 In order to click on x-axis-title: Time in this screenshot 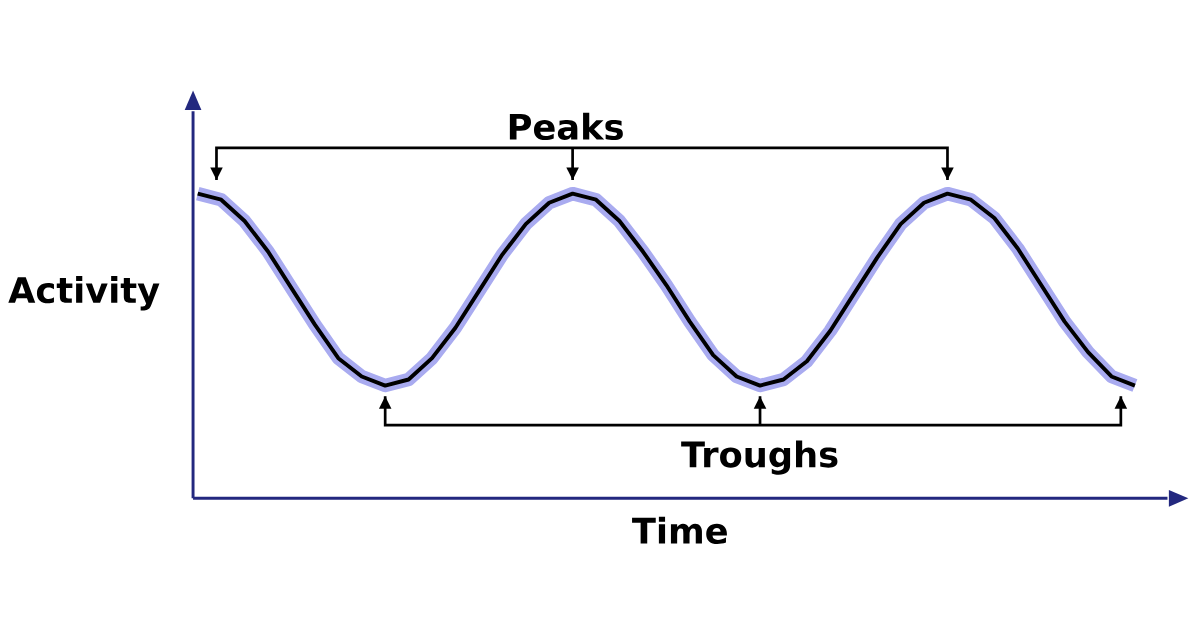, I will do `click(679, 530)`.